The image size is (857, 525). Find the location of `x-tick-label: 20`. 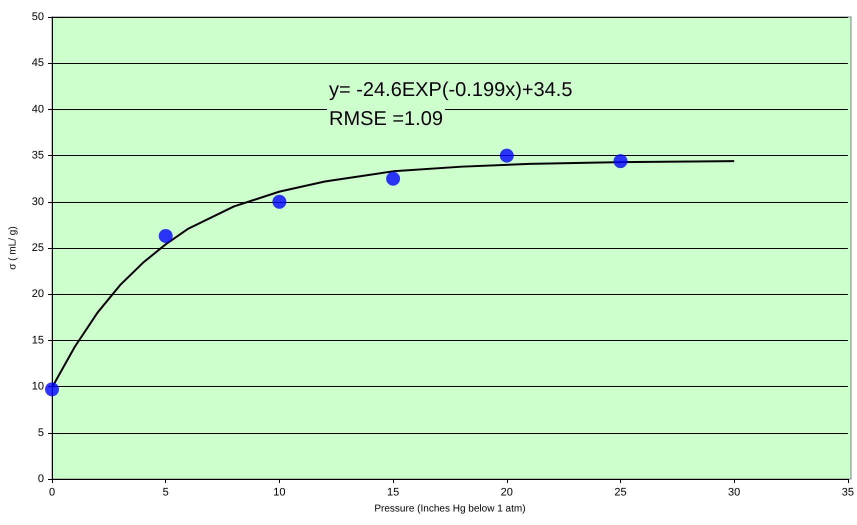

x-tick-label: 20 is located at coordinates (506, 492).